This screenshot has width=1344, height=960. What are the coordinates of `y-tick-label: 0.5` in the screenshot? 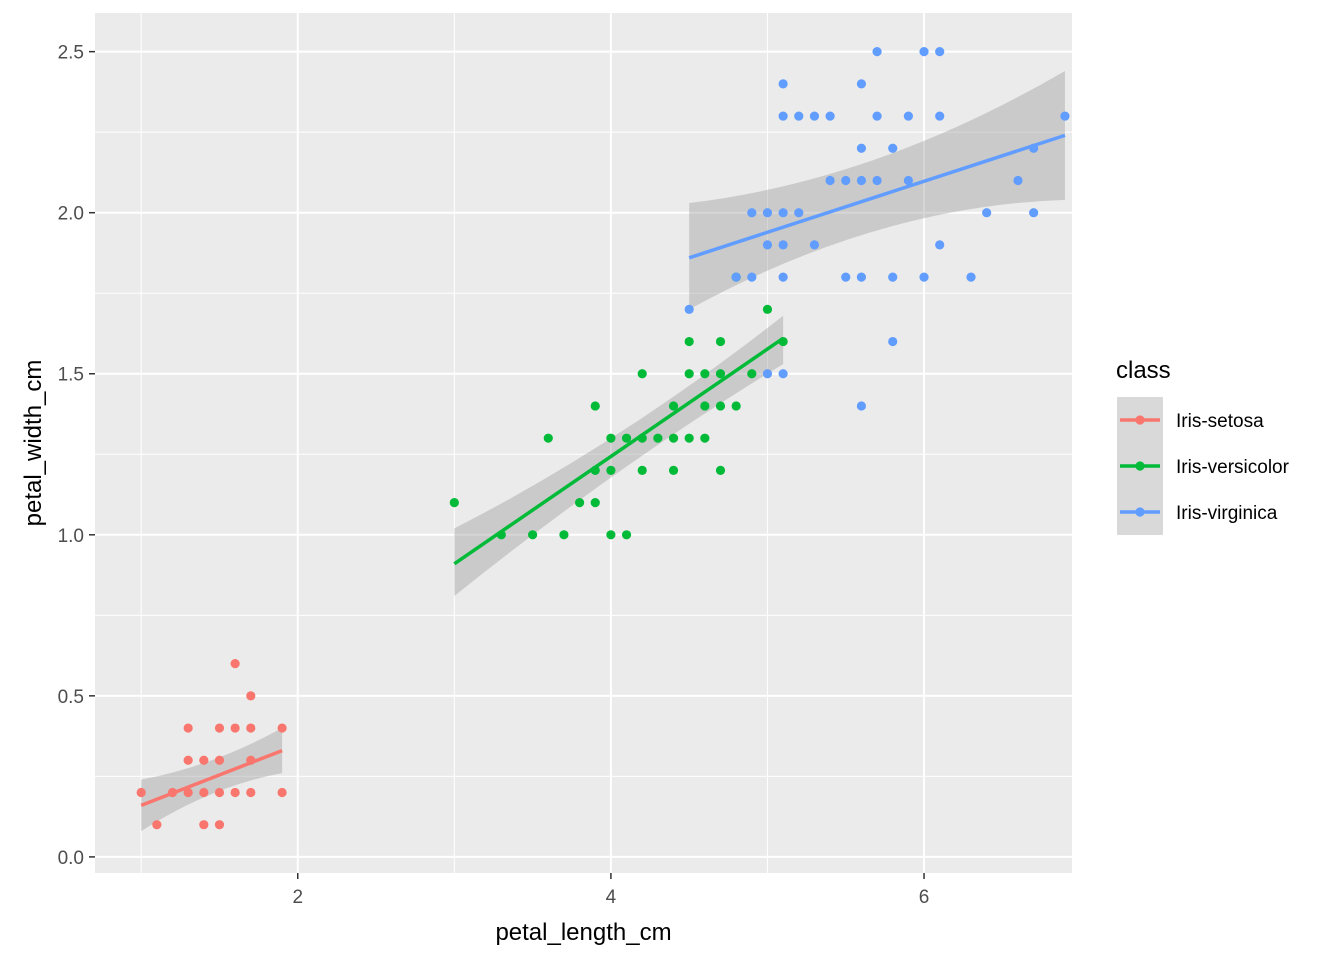 It's located at (71, 697).